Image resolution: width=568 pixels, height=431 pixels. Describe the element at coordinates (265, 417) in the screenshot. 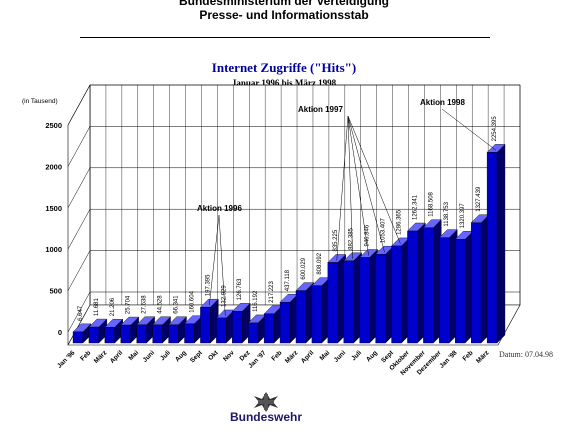

I see `brand-label: Bundeswehr` at that location.